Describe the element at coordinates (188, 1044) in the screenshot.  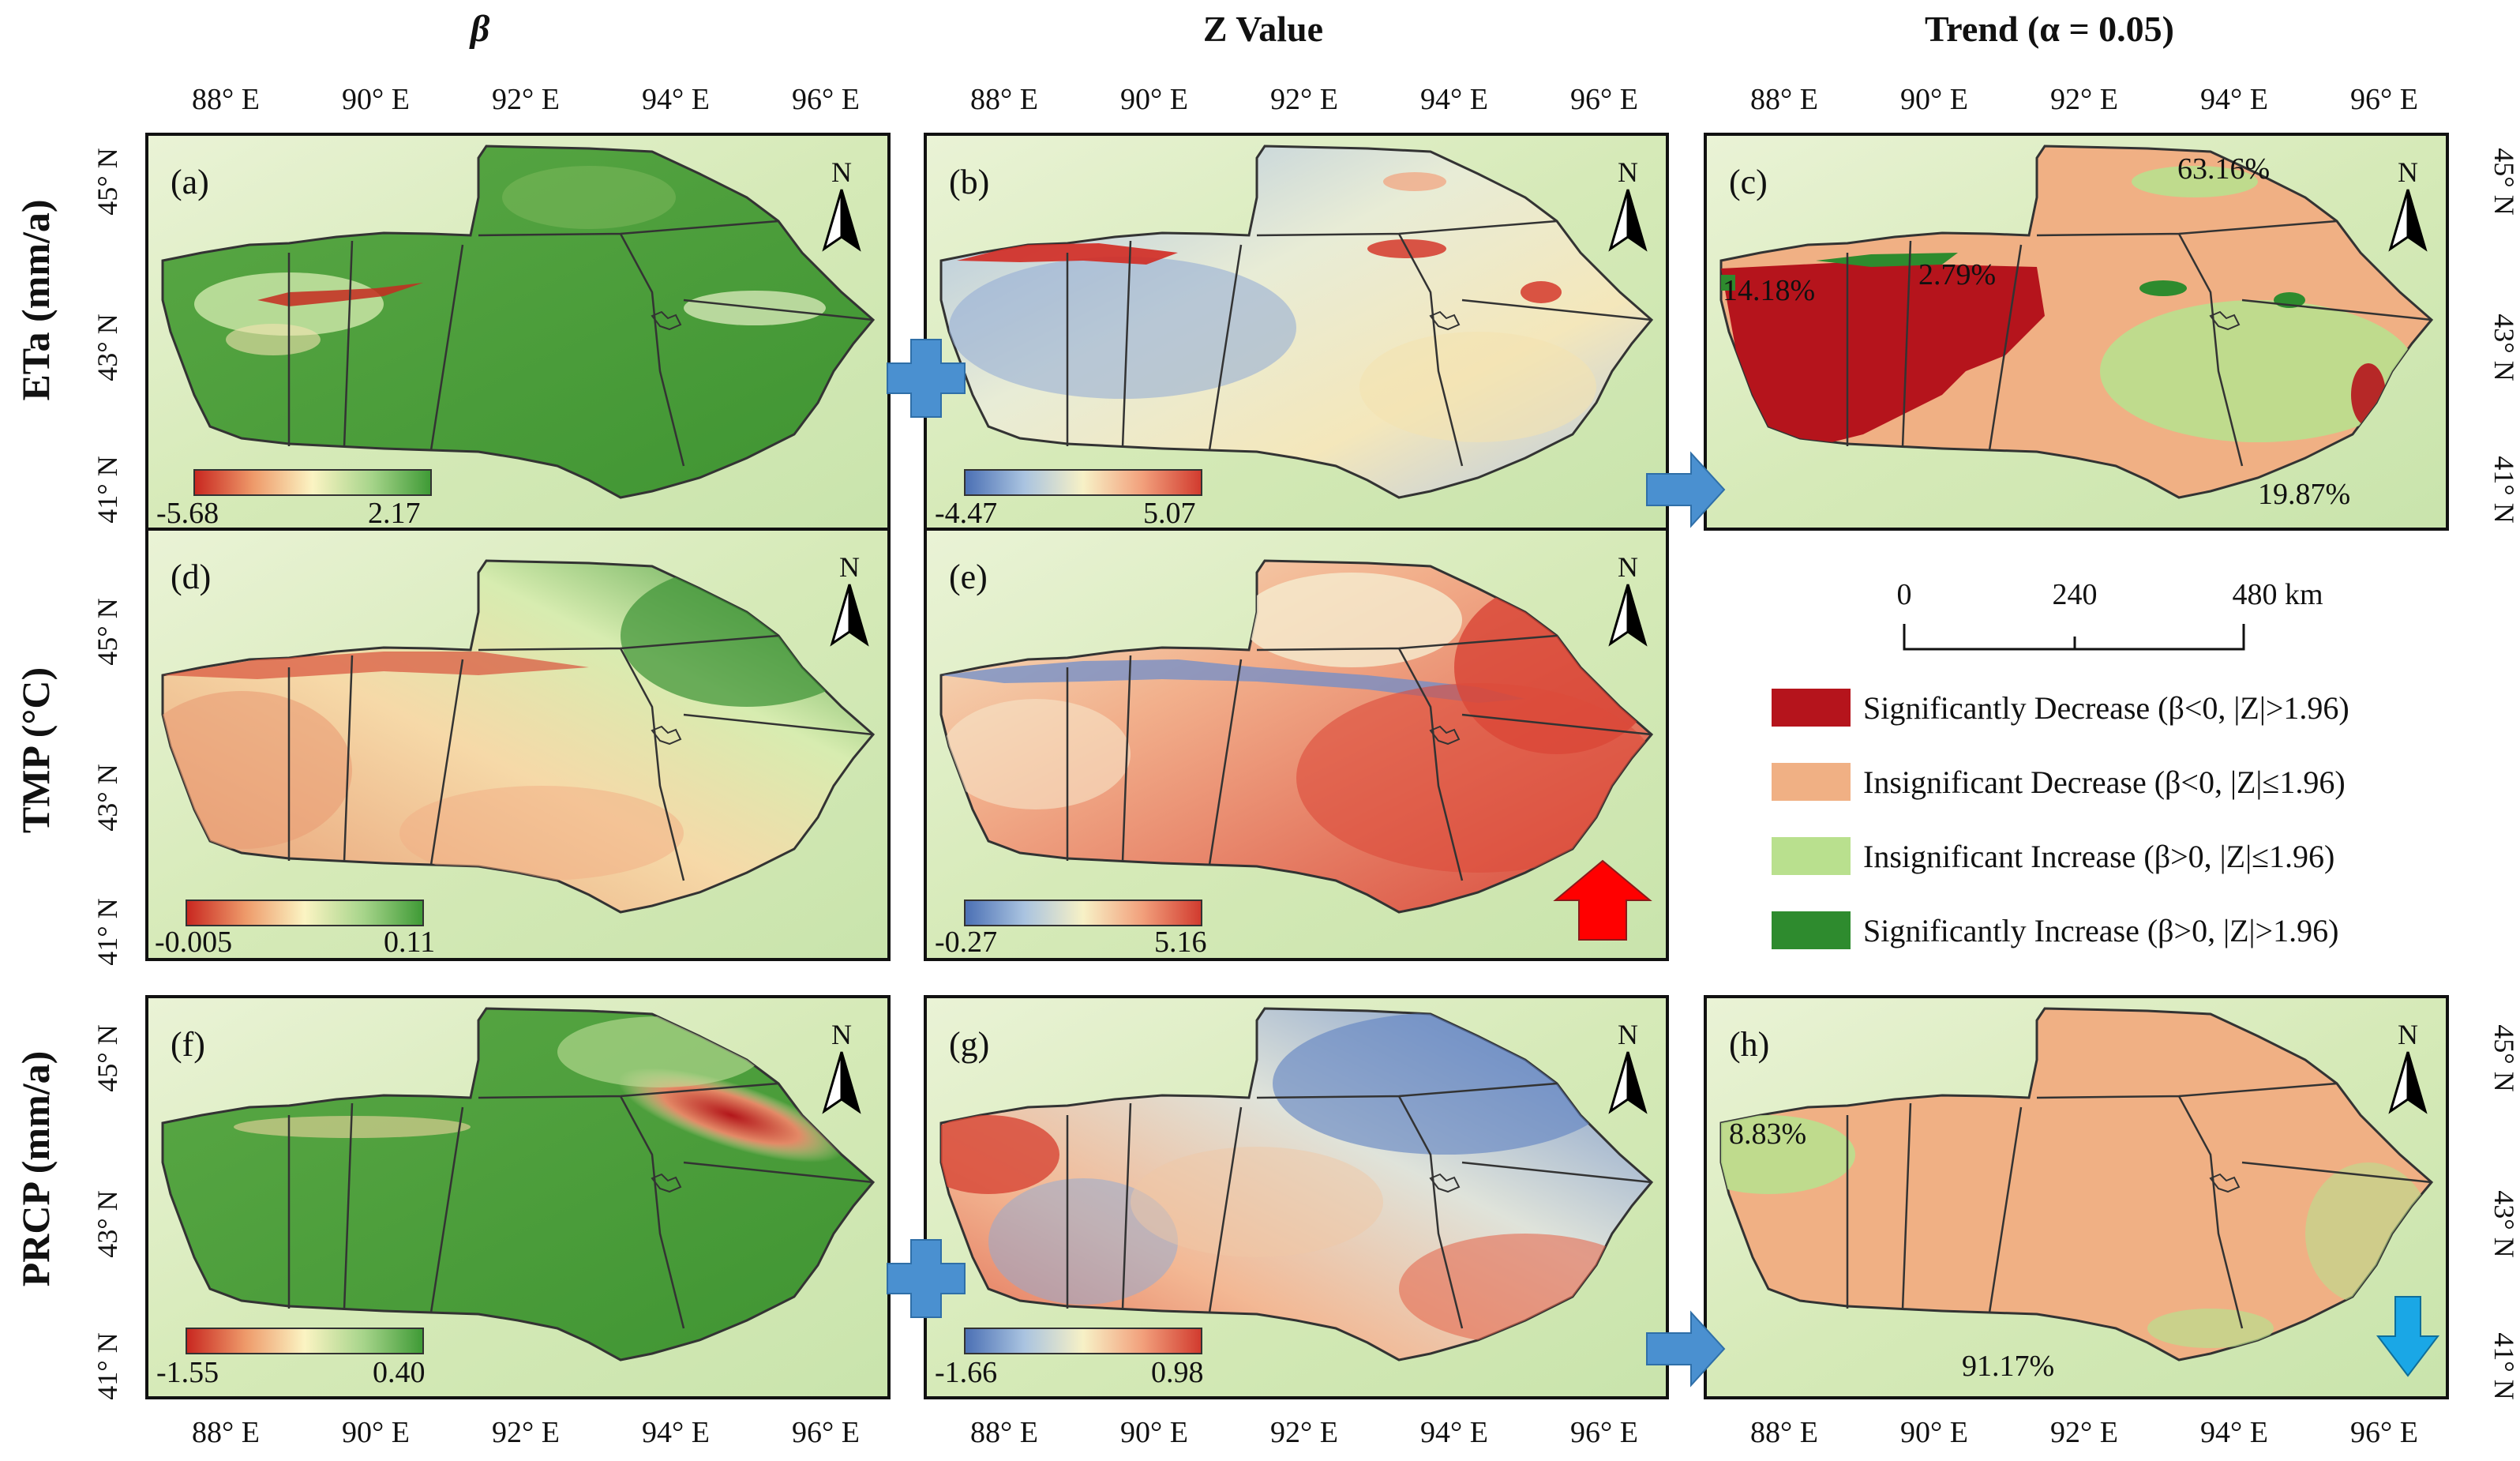
I see `panel-label: (f)` at that location.